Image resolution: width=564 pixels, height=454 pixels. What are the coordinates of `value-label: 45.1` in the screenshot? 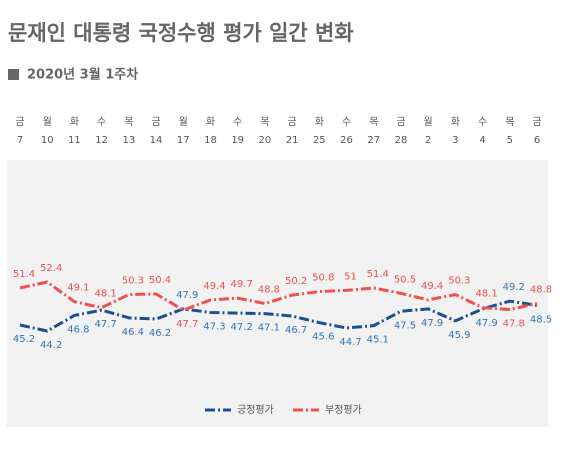 It's located at (378, 340).